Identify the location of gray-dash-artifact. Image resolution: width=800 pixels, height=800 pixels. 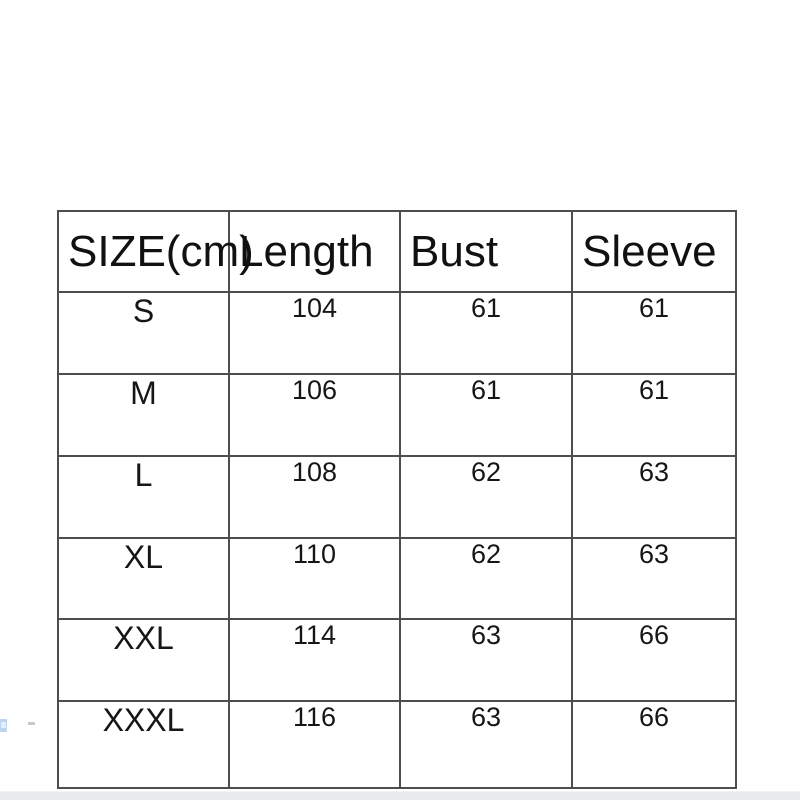
(31, 723).